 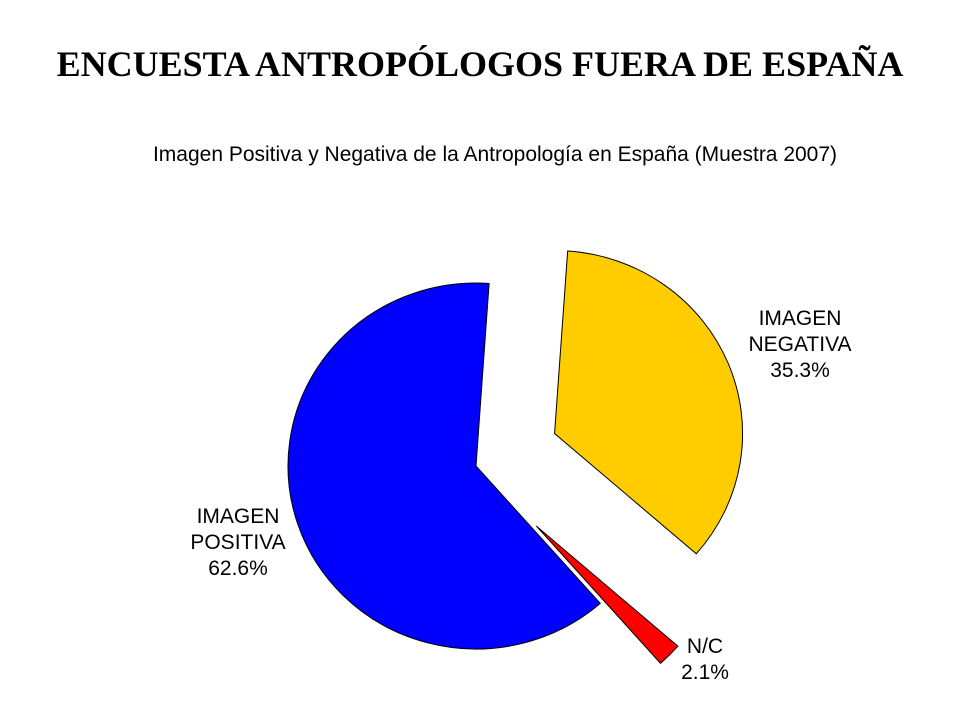 I want to click on slice-value-negativa: 35.3%, so click(x=800, y=370).